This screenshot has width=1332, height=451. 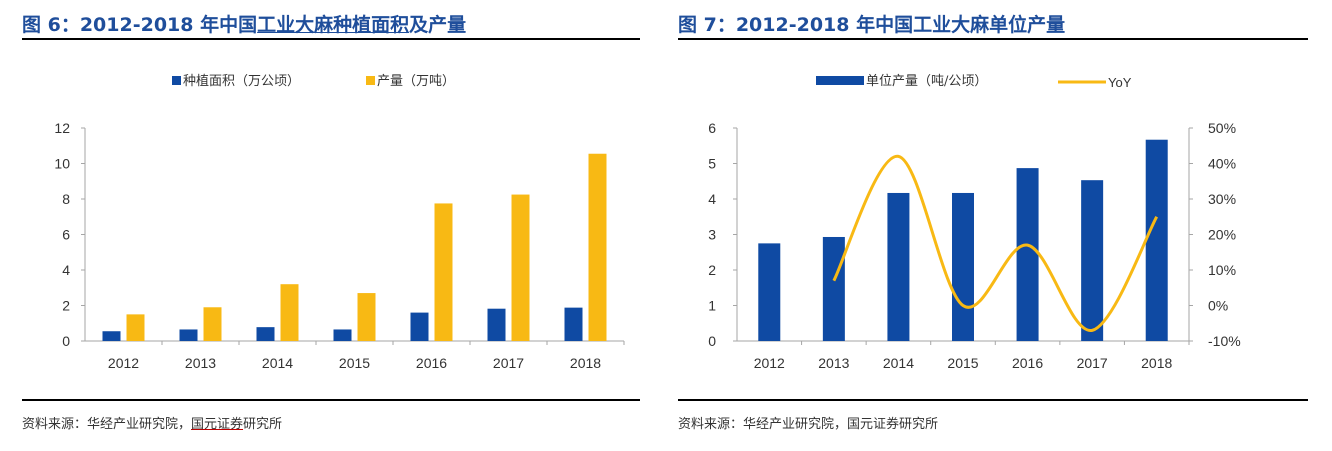 What do you see at coordinates (331, 39) in the screenshot?
I see `figure-6-top-rule` at bounding box center [331, 39].